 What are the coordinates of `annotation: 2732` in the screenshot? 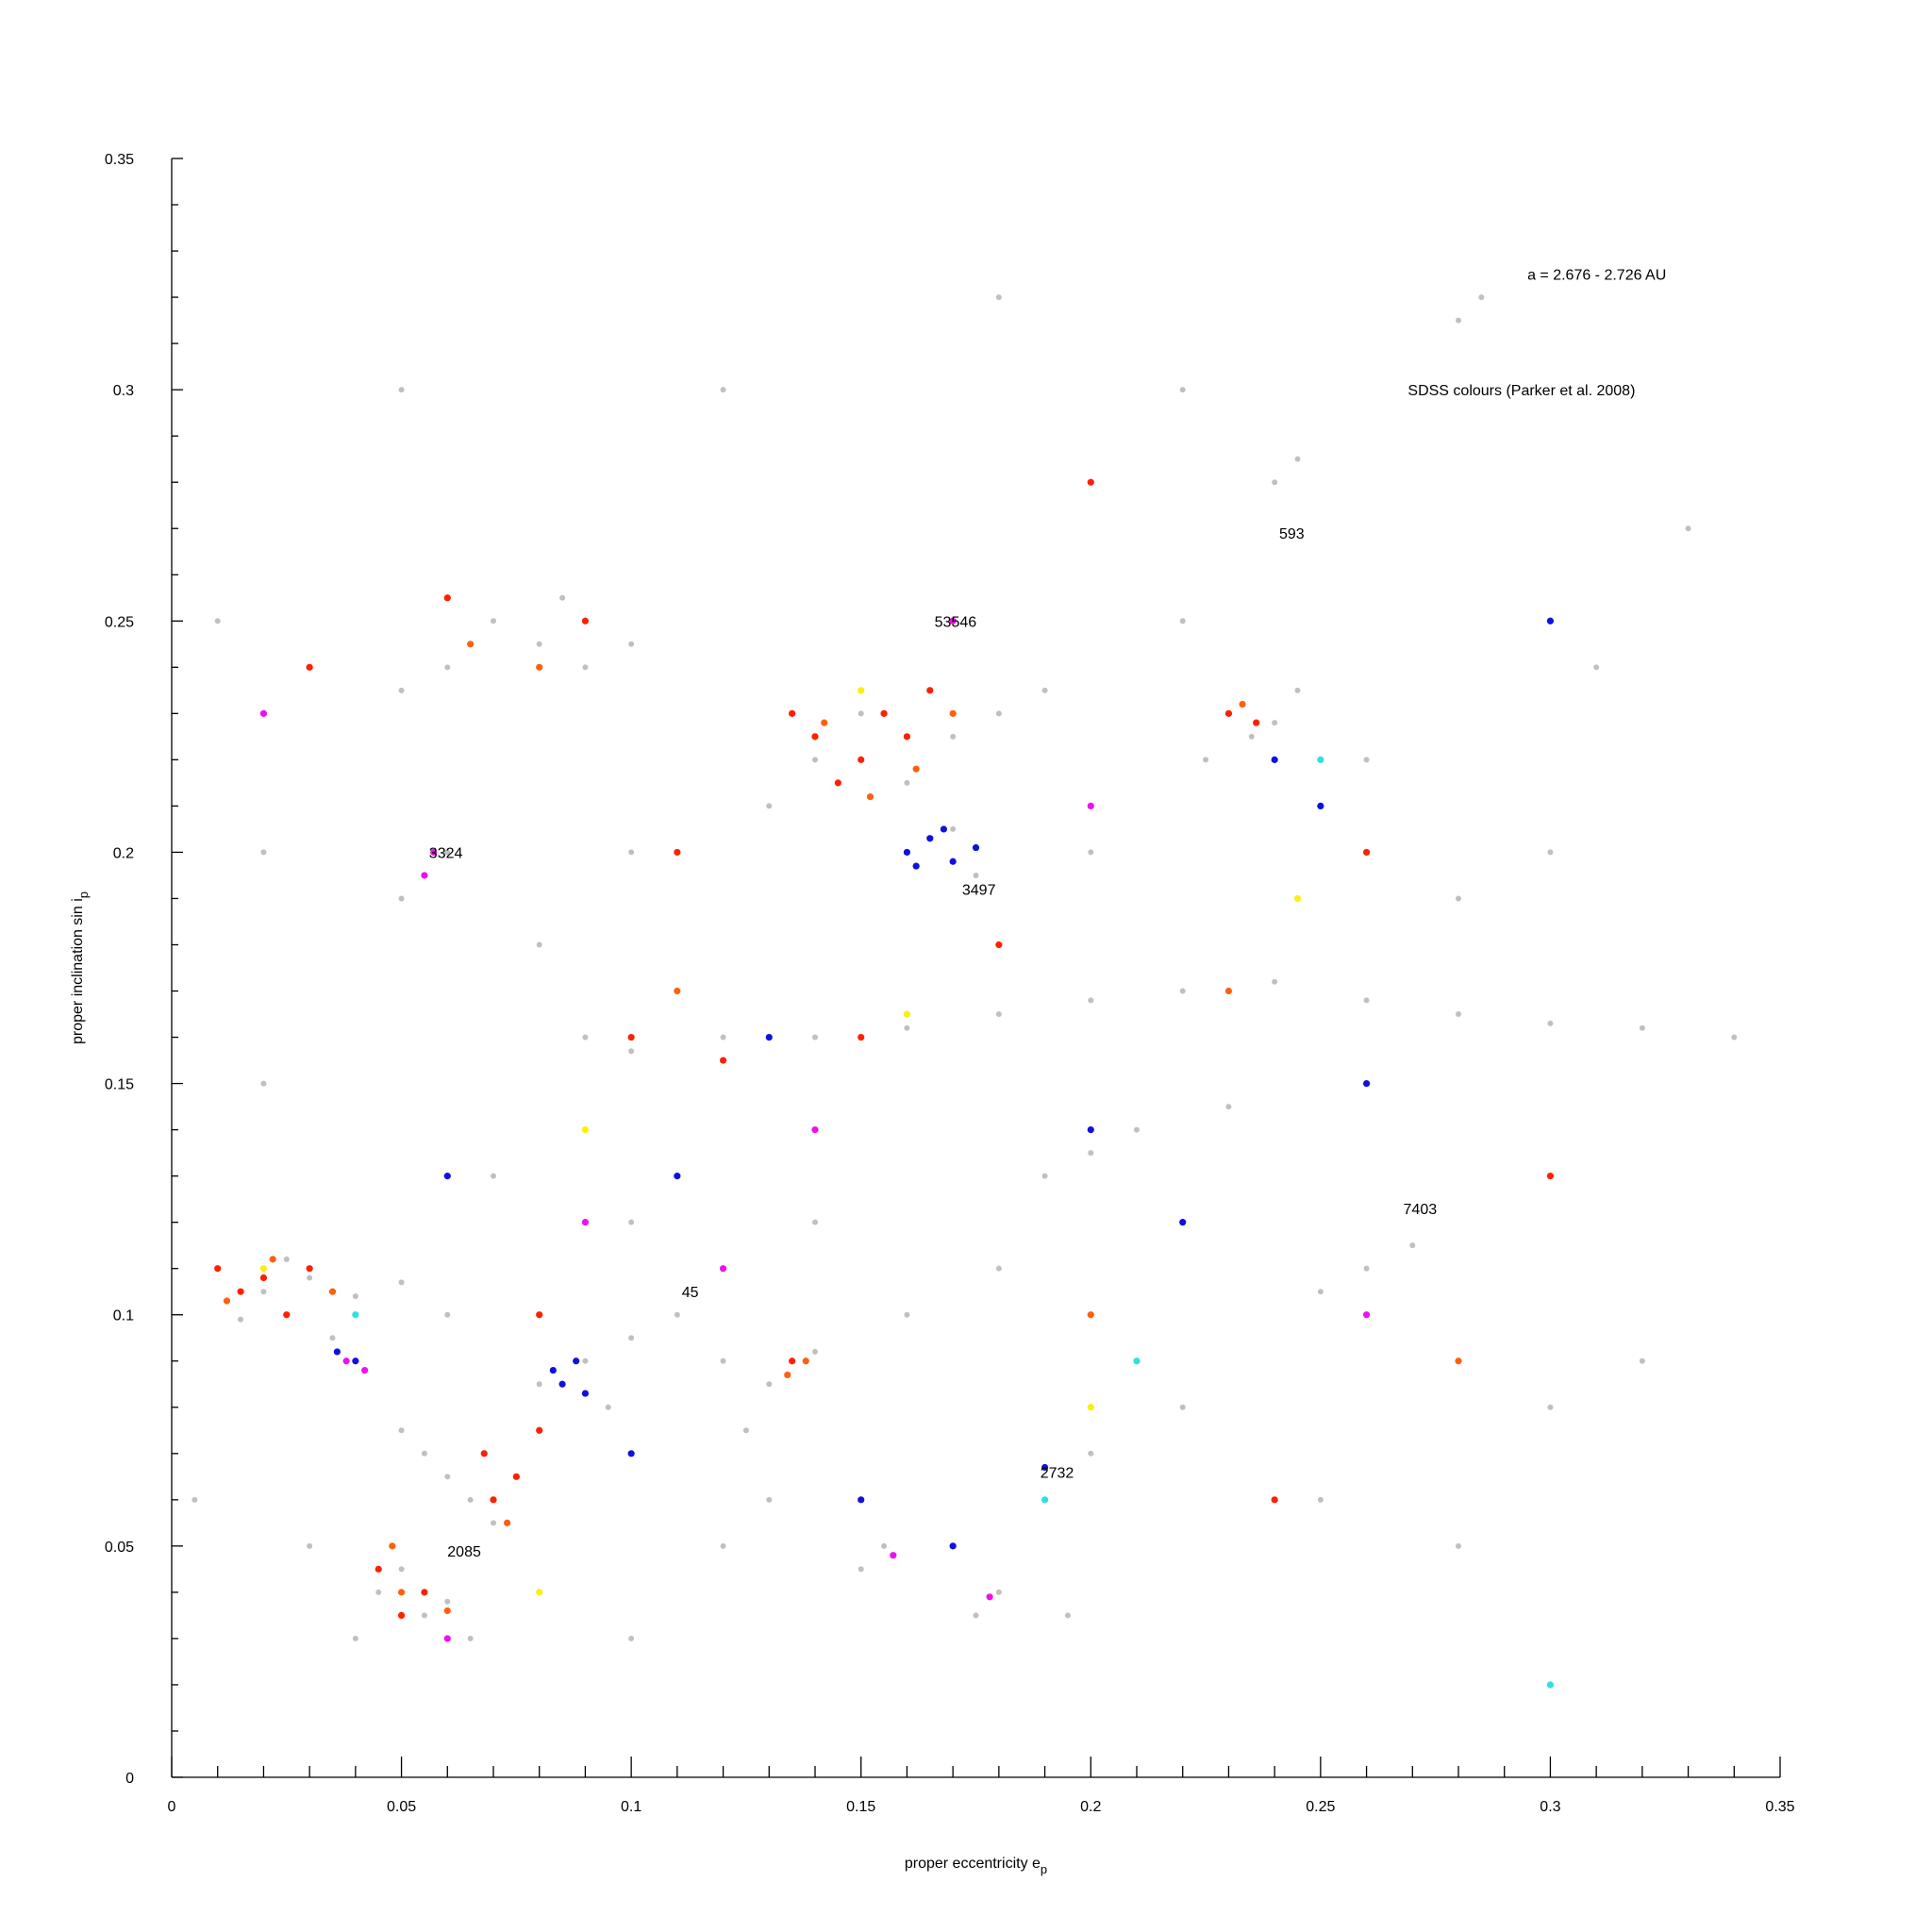 It's located at (1057, 1473).